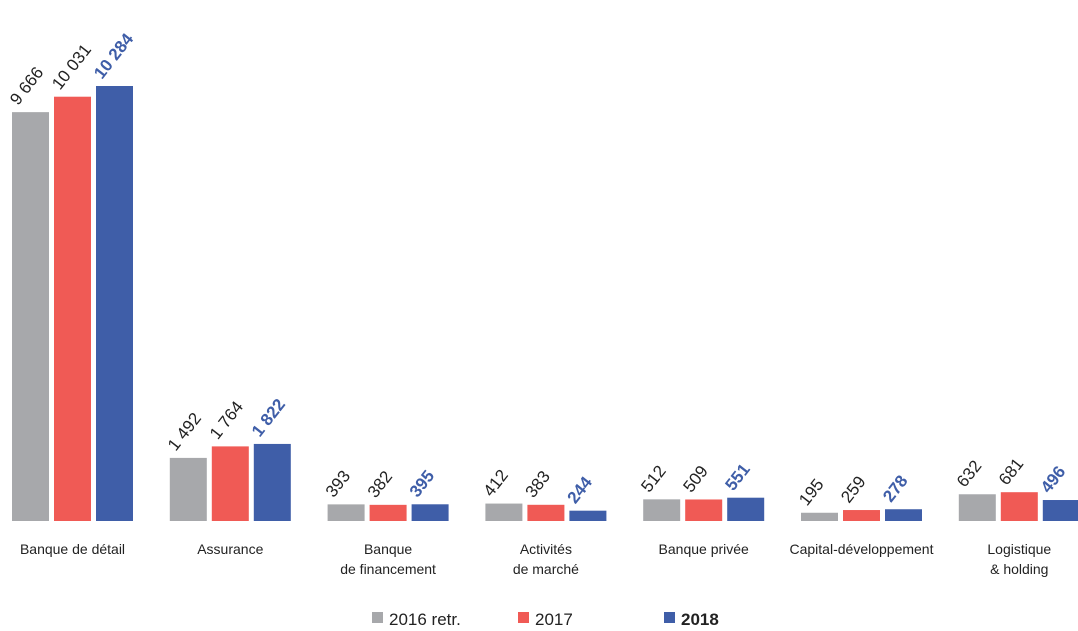 This screenshot has width=1078, height=631. I want to click on value-label: 9 666, so click(26, 85).